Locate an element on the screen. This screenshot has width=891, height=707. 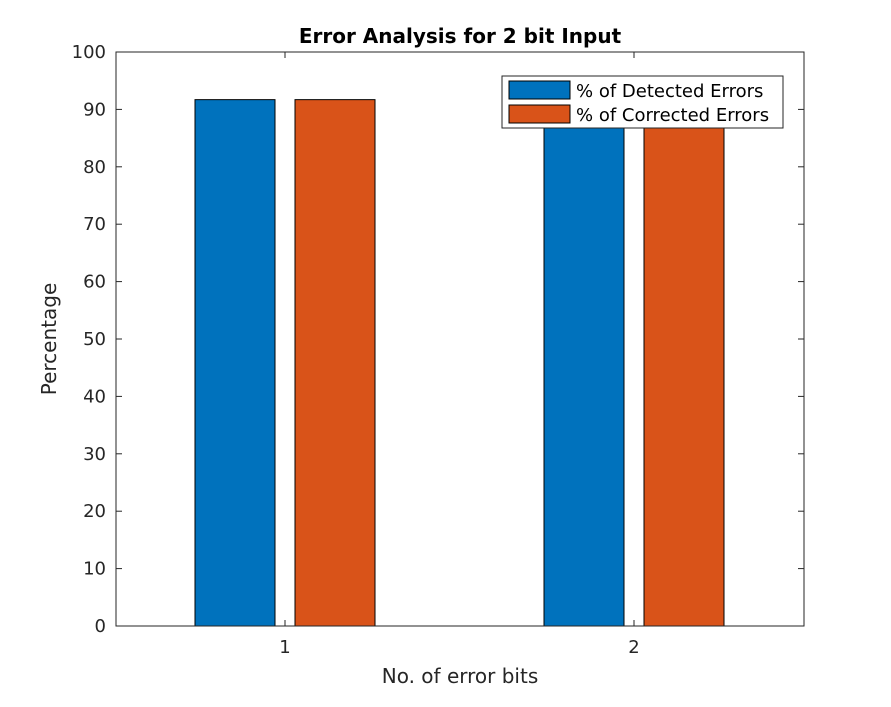
y-tick-label: 70 is located at coordinates (94, 224).